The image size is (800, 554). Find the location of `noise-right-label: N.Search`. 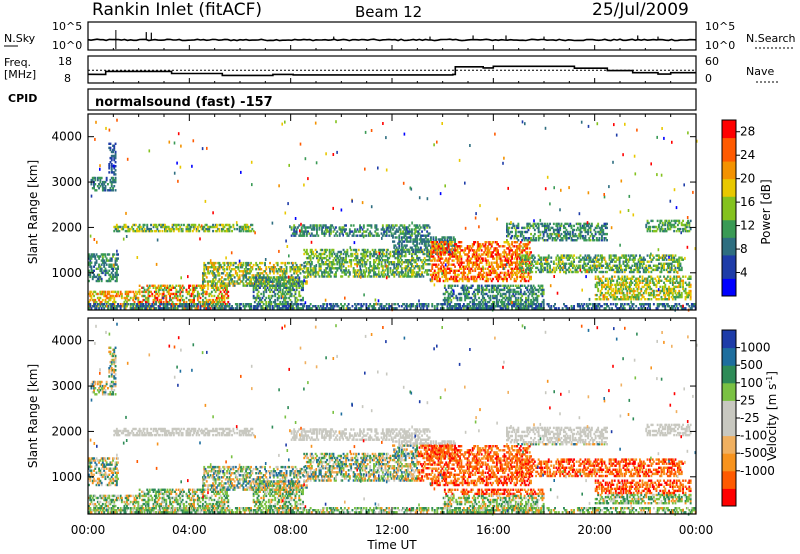

noise-right-label: N.Search is located at coordinates (771, 38).